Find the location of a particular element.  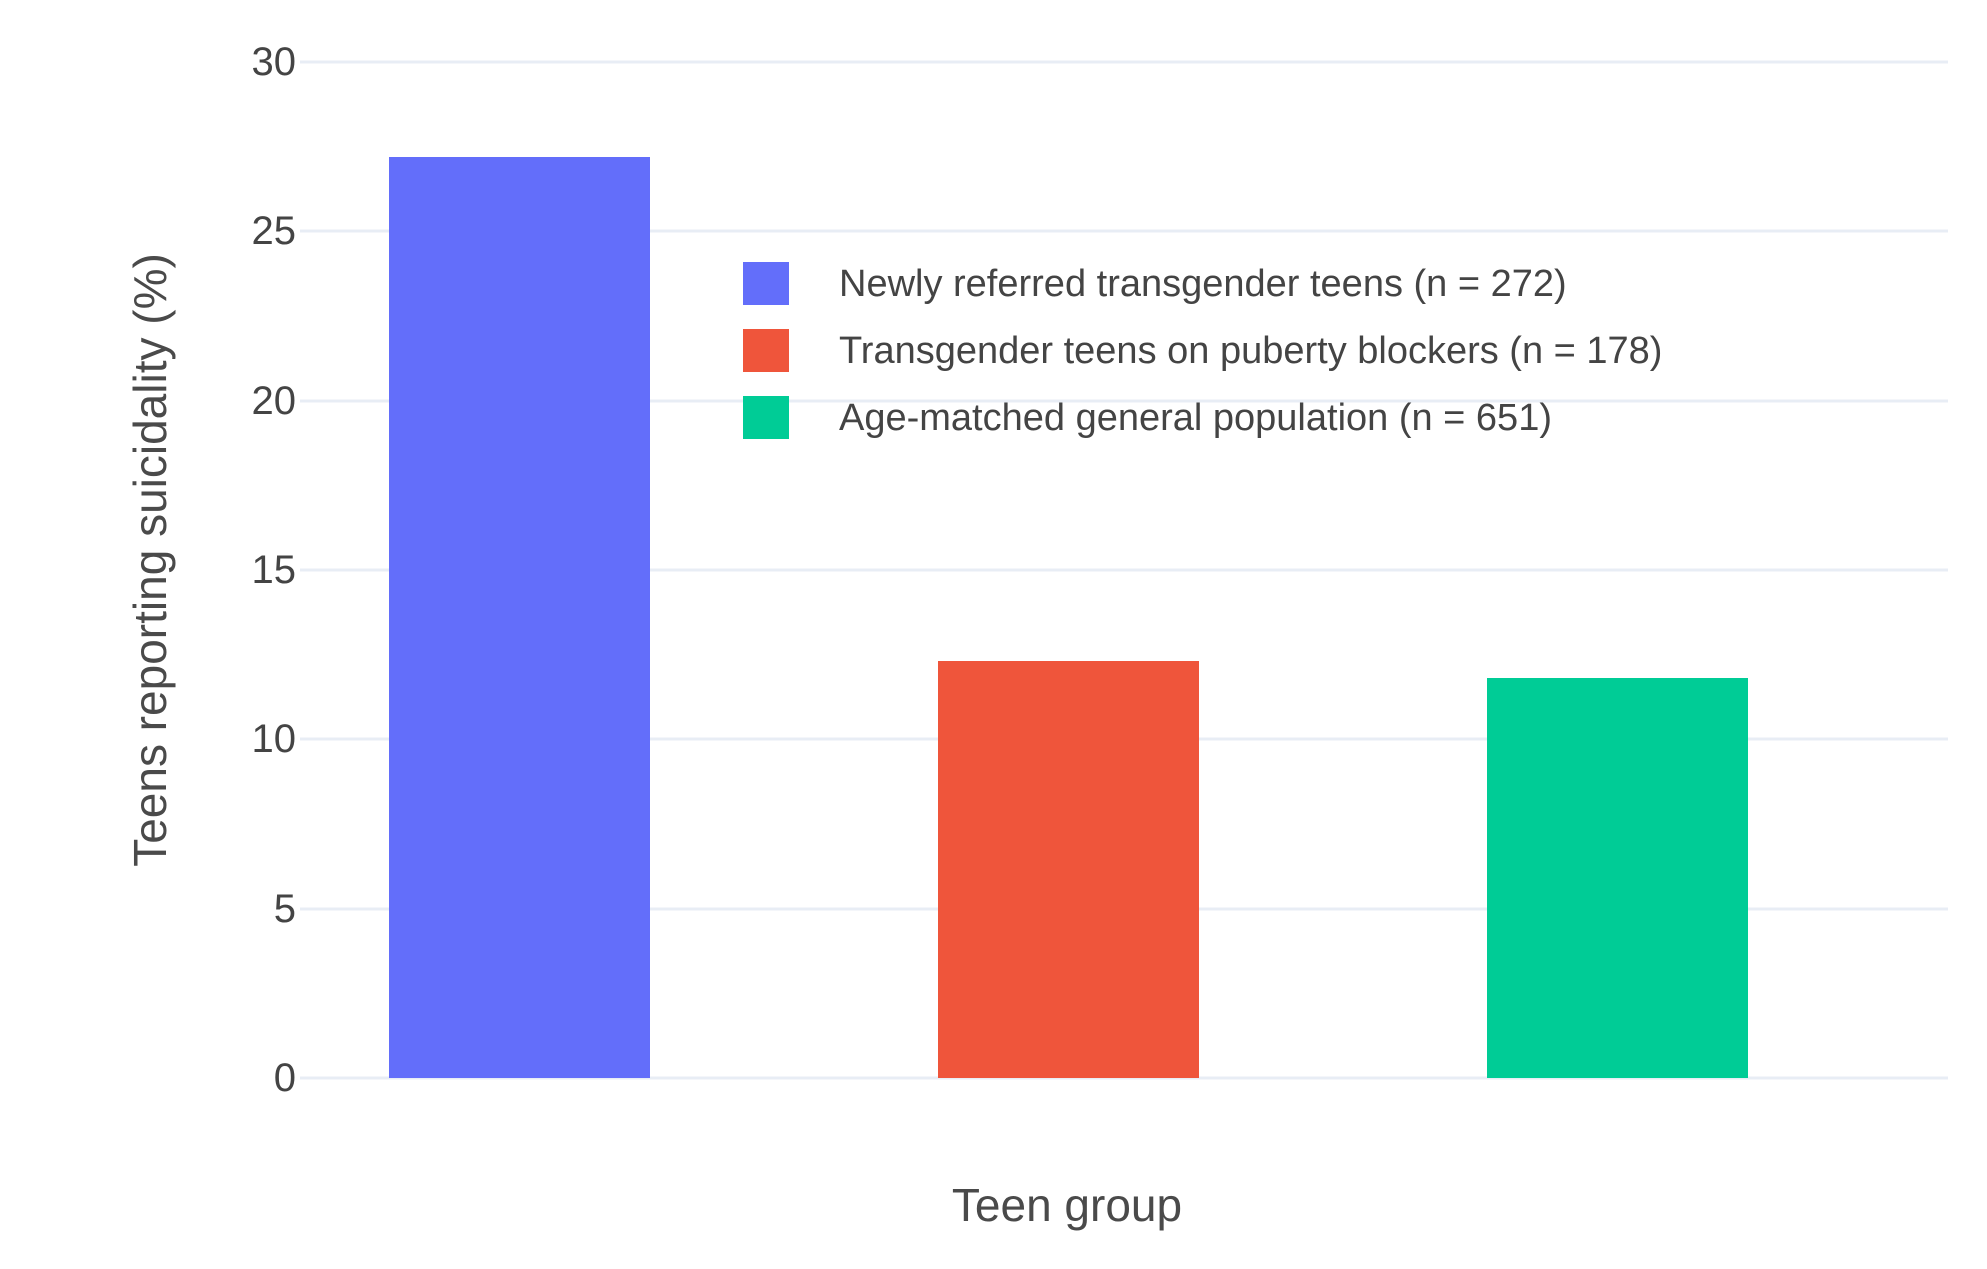

legend-item-2: Age-matched general population (n = 651) is located at coordinates (1202, 417).